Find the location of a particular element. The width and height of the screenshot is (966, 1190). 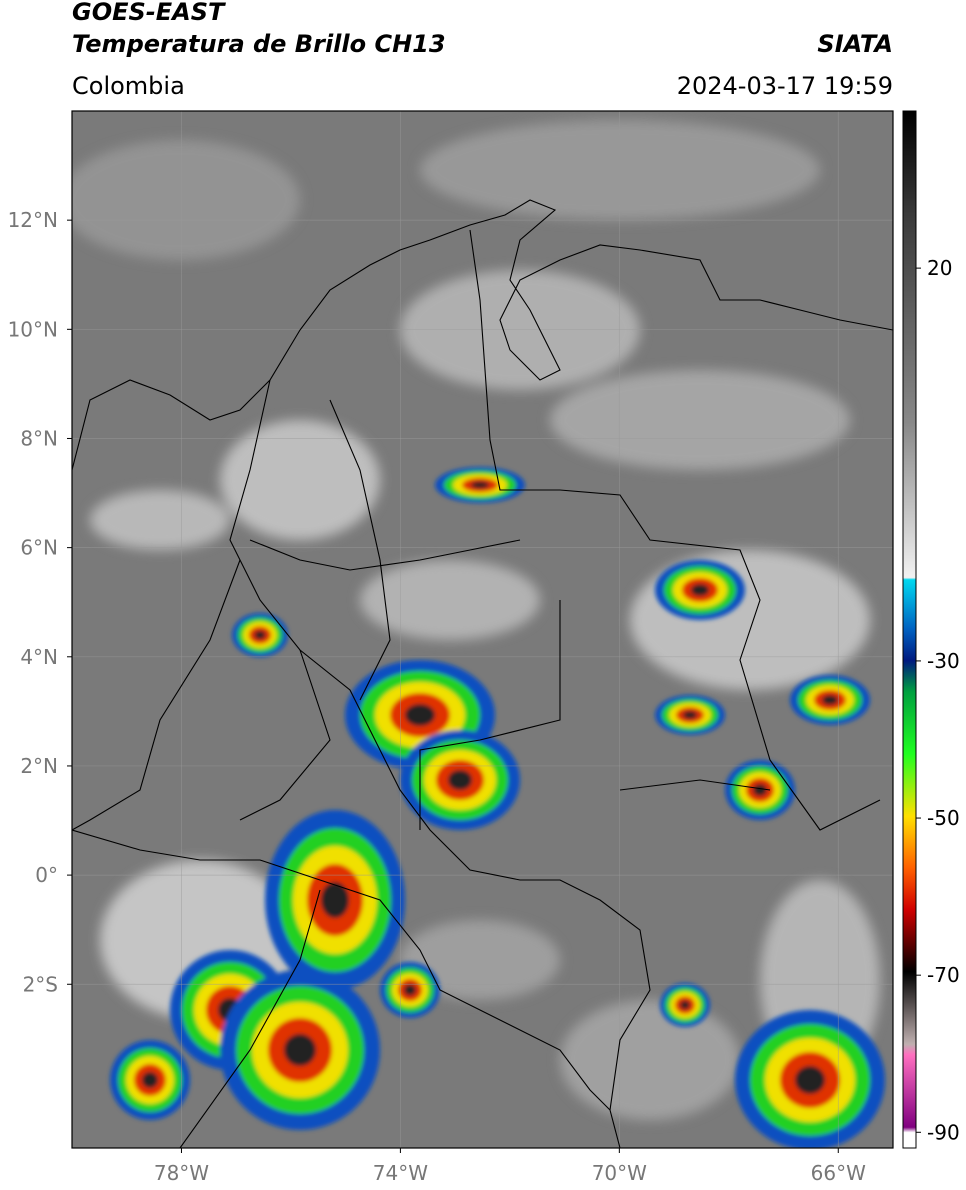

colorbar-tick-label: -90 is located at coordinates (943, 1132).